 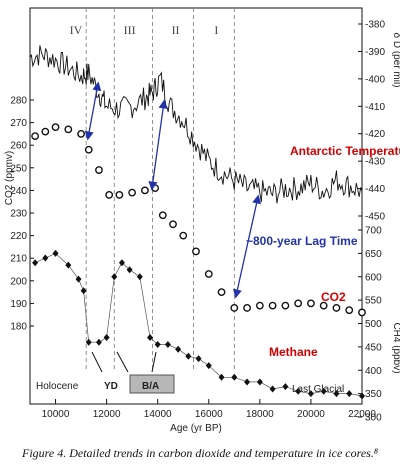 What do you see at coordinates (302, 241) in the screenshot?
I see `annotation-lag-time: ~800-year Lag Time` at bounding box center [302, 241].